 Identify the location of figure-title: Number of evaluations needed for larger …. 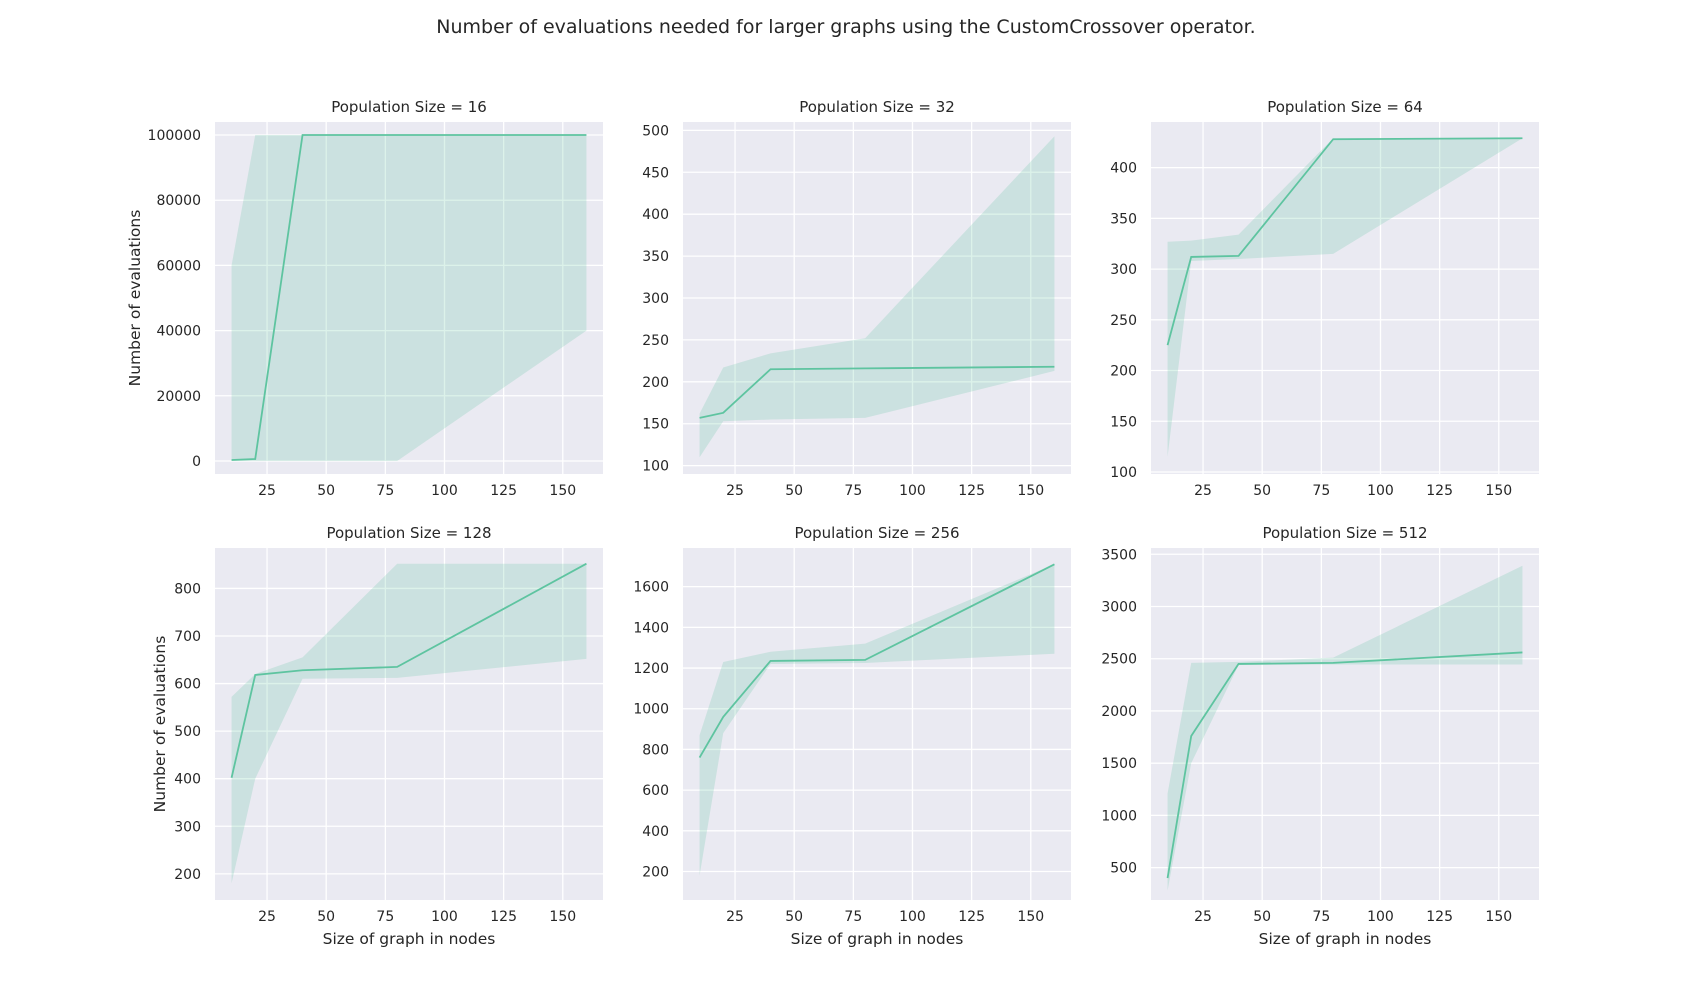
(846, 27).